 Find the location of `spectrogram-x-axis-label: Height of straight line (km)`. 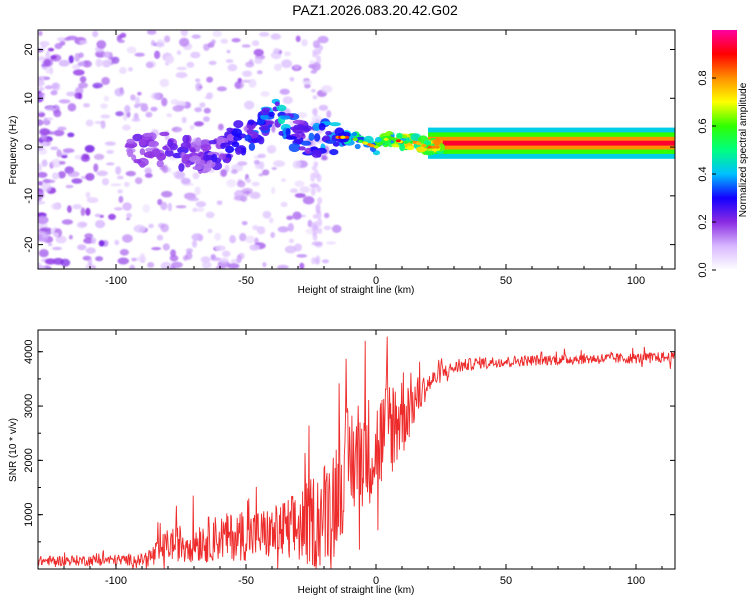

spectrogram-x-axis-label: Height of straight line (km) is located at coordinates (356, 290).